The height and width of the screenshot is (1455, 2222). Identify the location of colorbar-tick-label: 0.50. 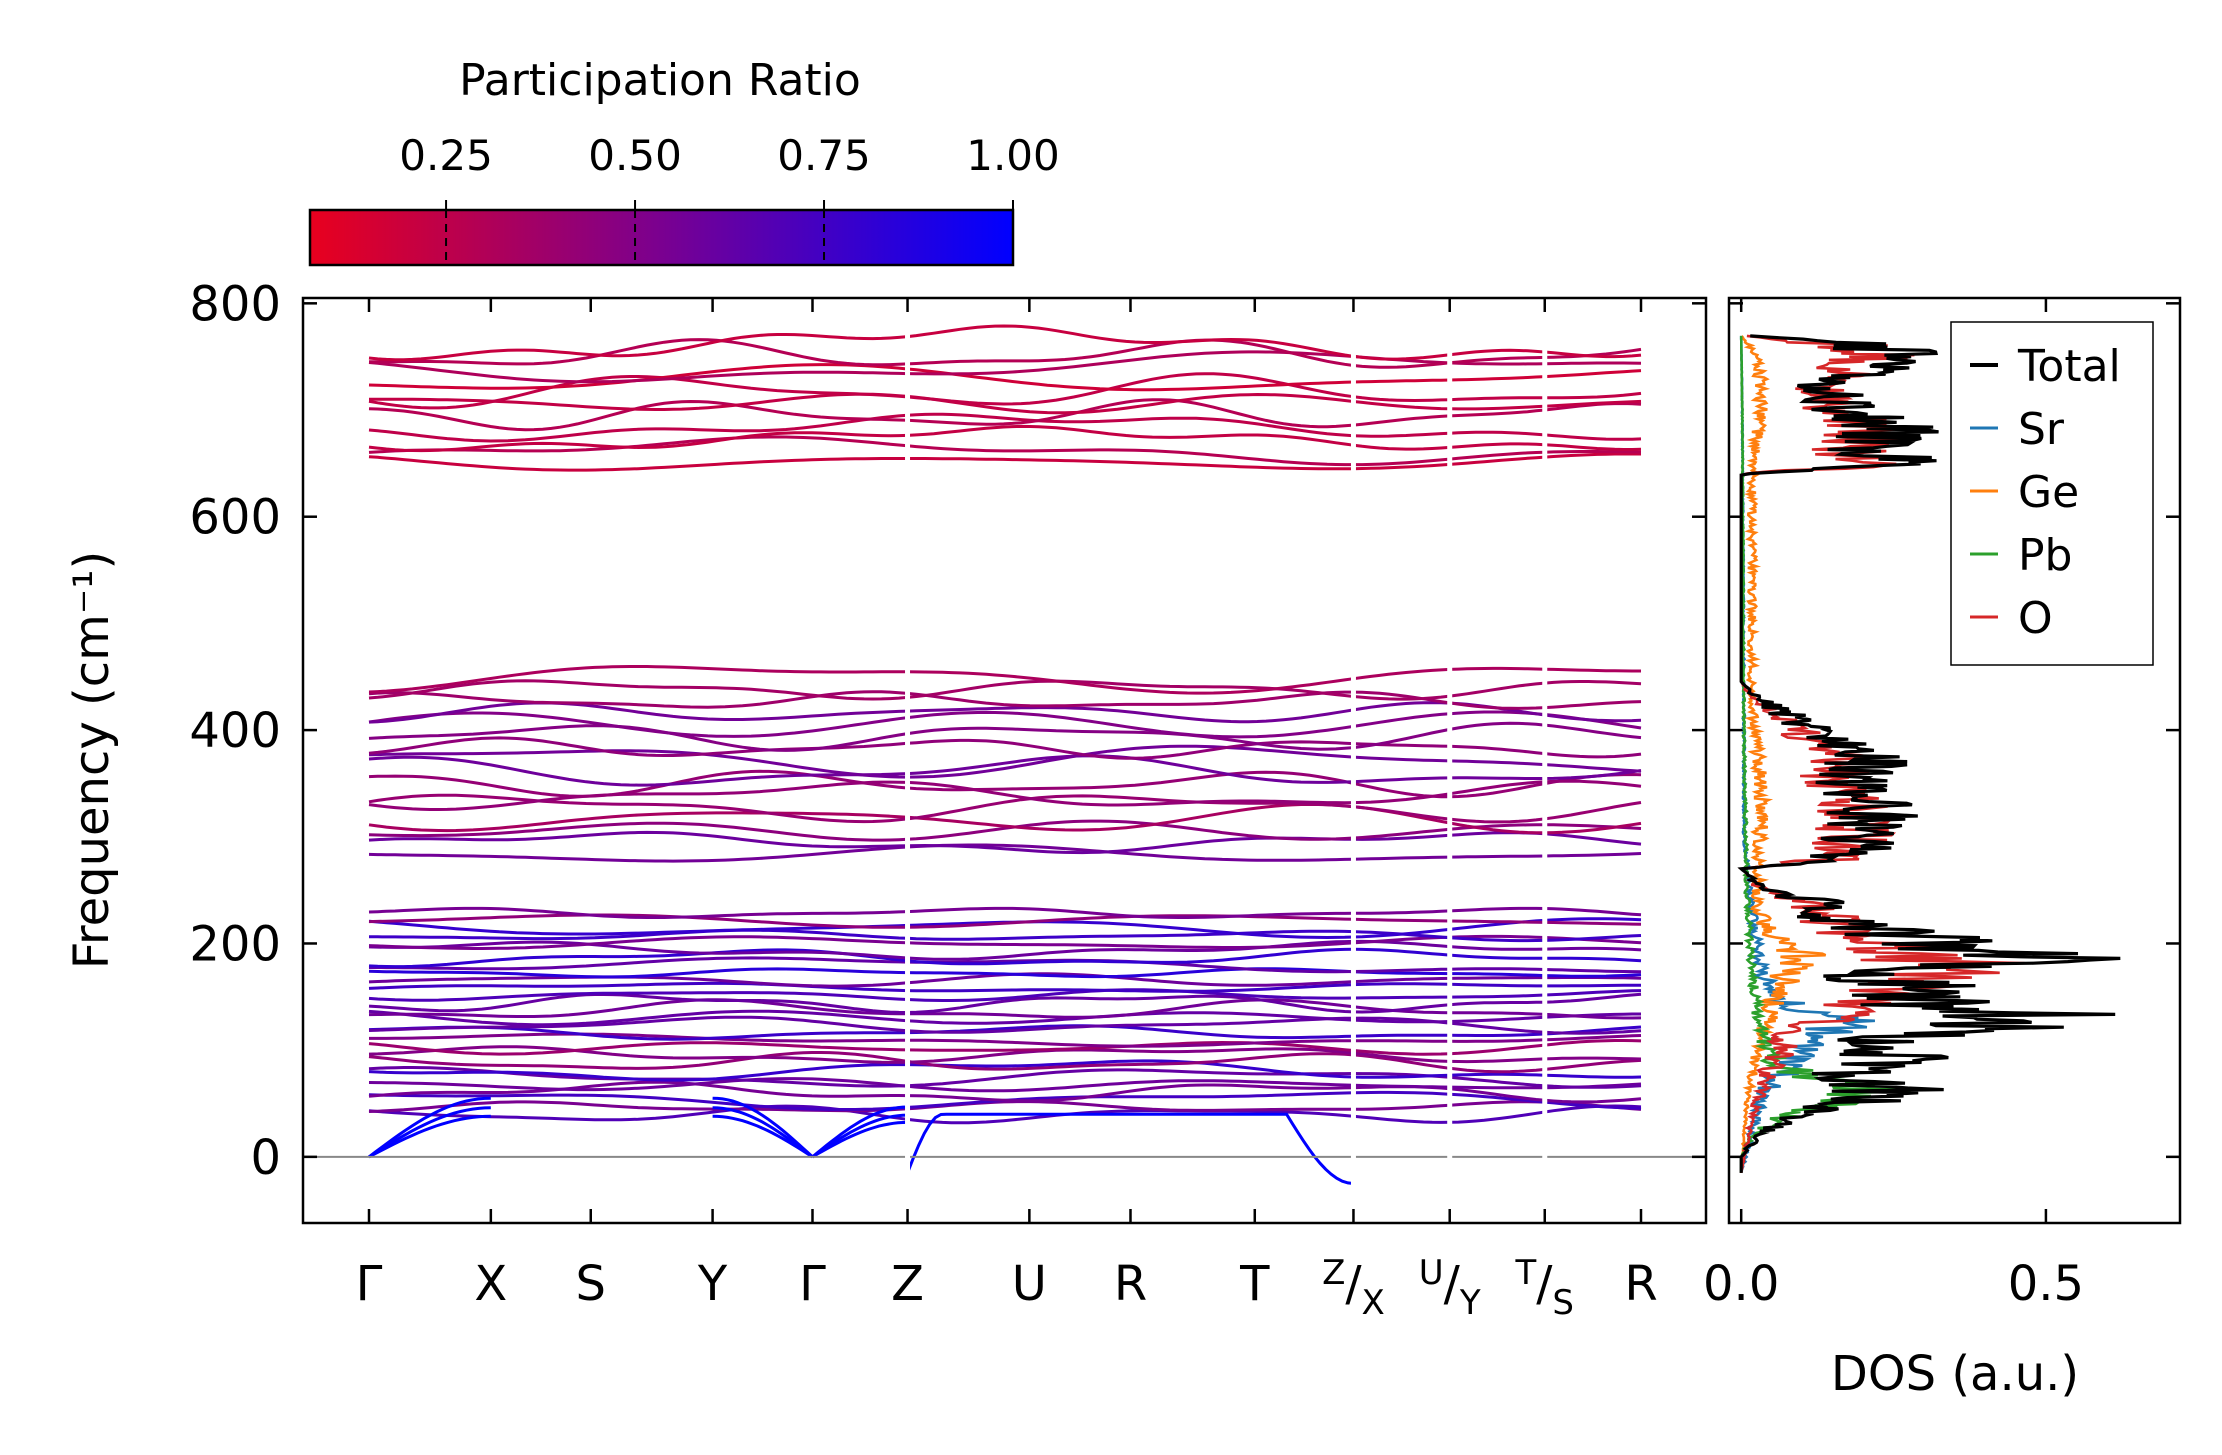
(635, 155).